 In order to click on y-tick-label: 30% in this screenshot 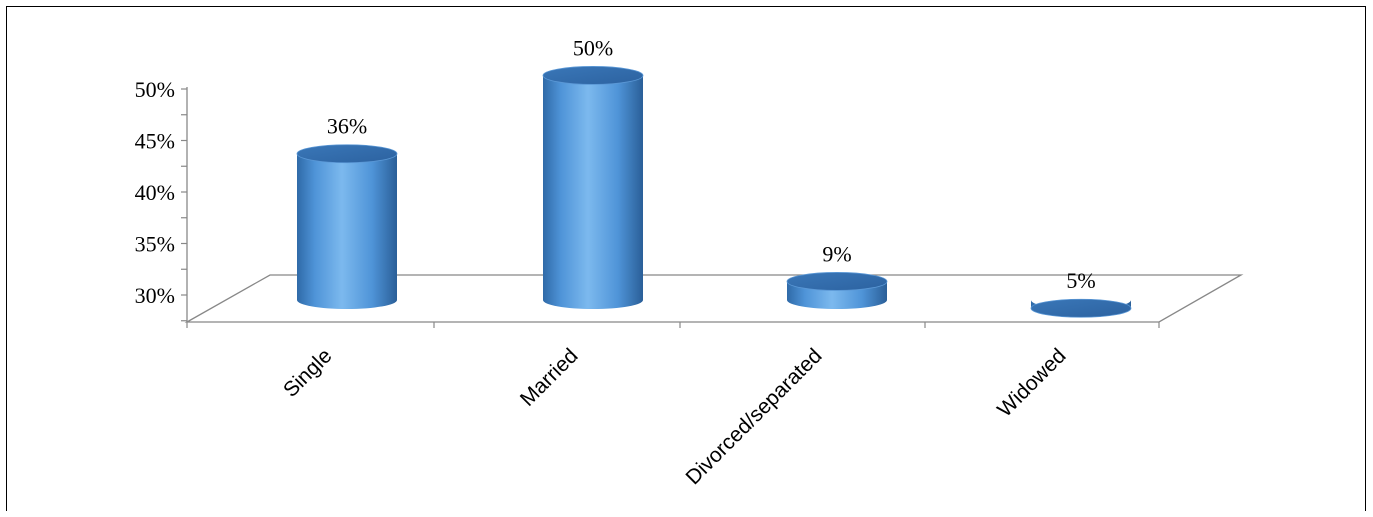, I will do `click(155, 295)`.